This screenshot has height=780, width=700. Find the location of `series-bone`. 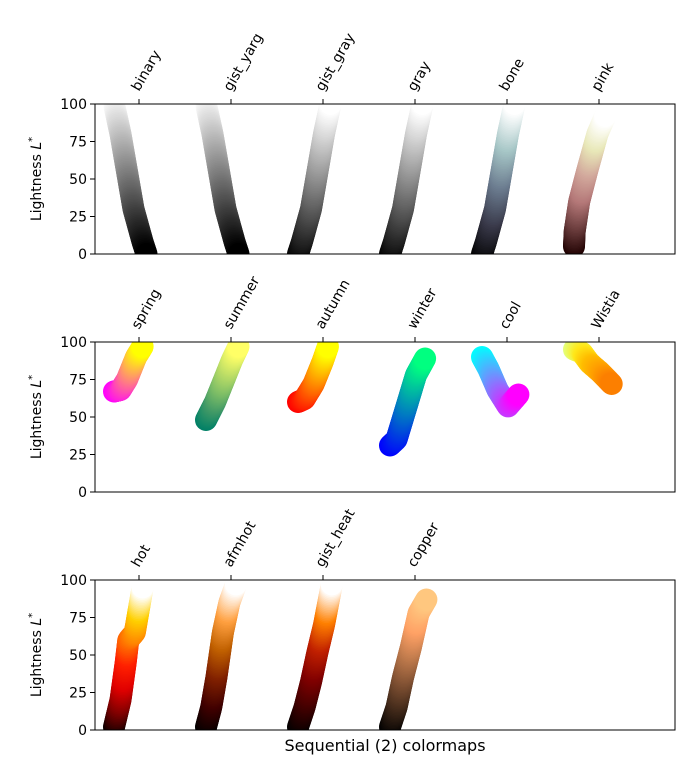

series-bone is located at coordinates (498, 179).